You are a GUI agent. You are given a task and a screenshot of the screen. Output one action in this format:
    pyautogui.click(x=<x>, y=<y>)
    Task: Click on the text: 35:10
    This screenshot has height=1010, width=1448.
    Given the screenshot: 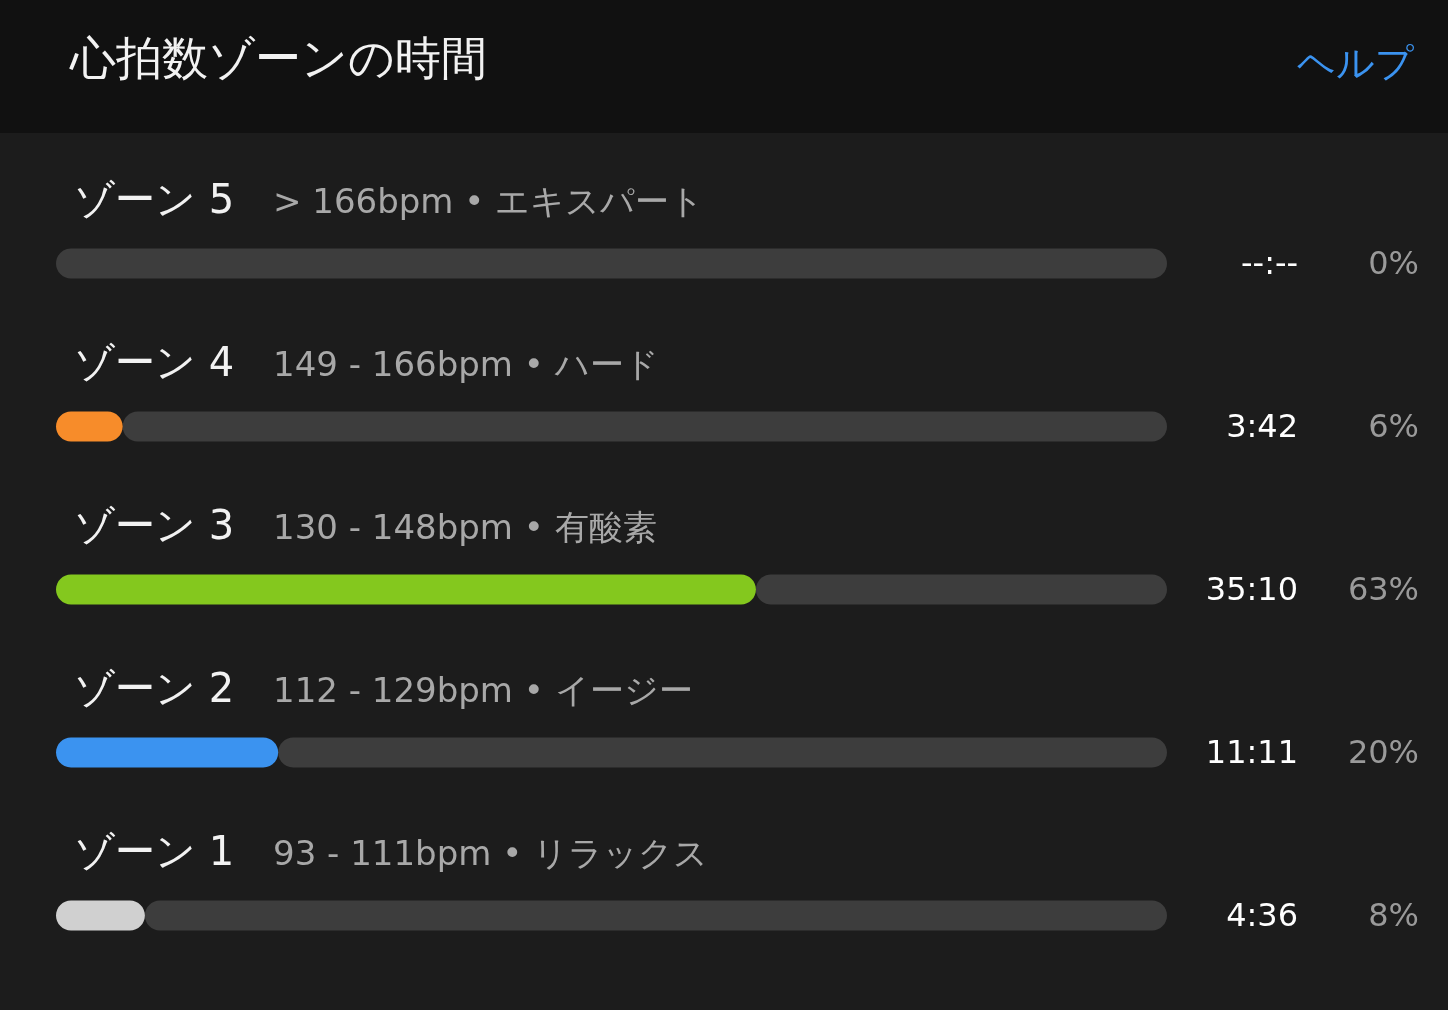 What is the action you would take?
    pyautogui.click(x=1251, y=588)
    